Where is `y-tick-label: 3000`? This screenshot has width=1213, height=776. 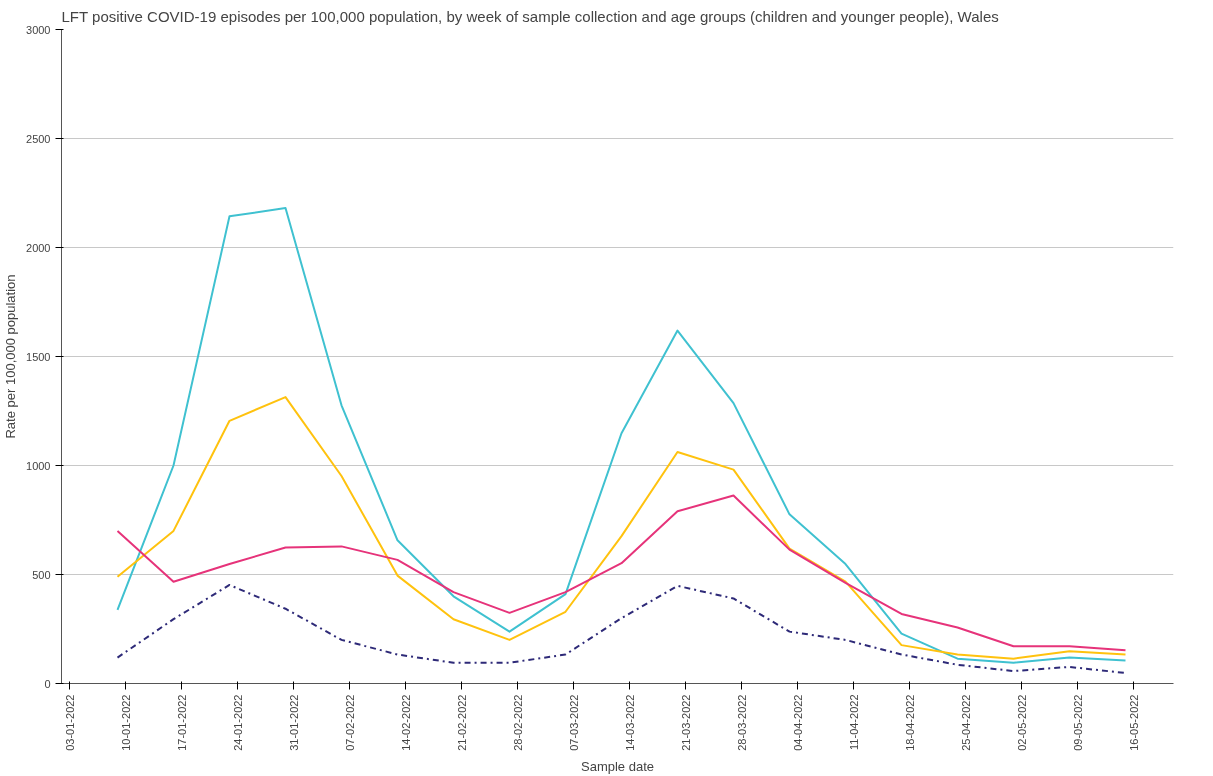 y-tick-label: 3000 is located at coordinates (38, 29).